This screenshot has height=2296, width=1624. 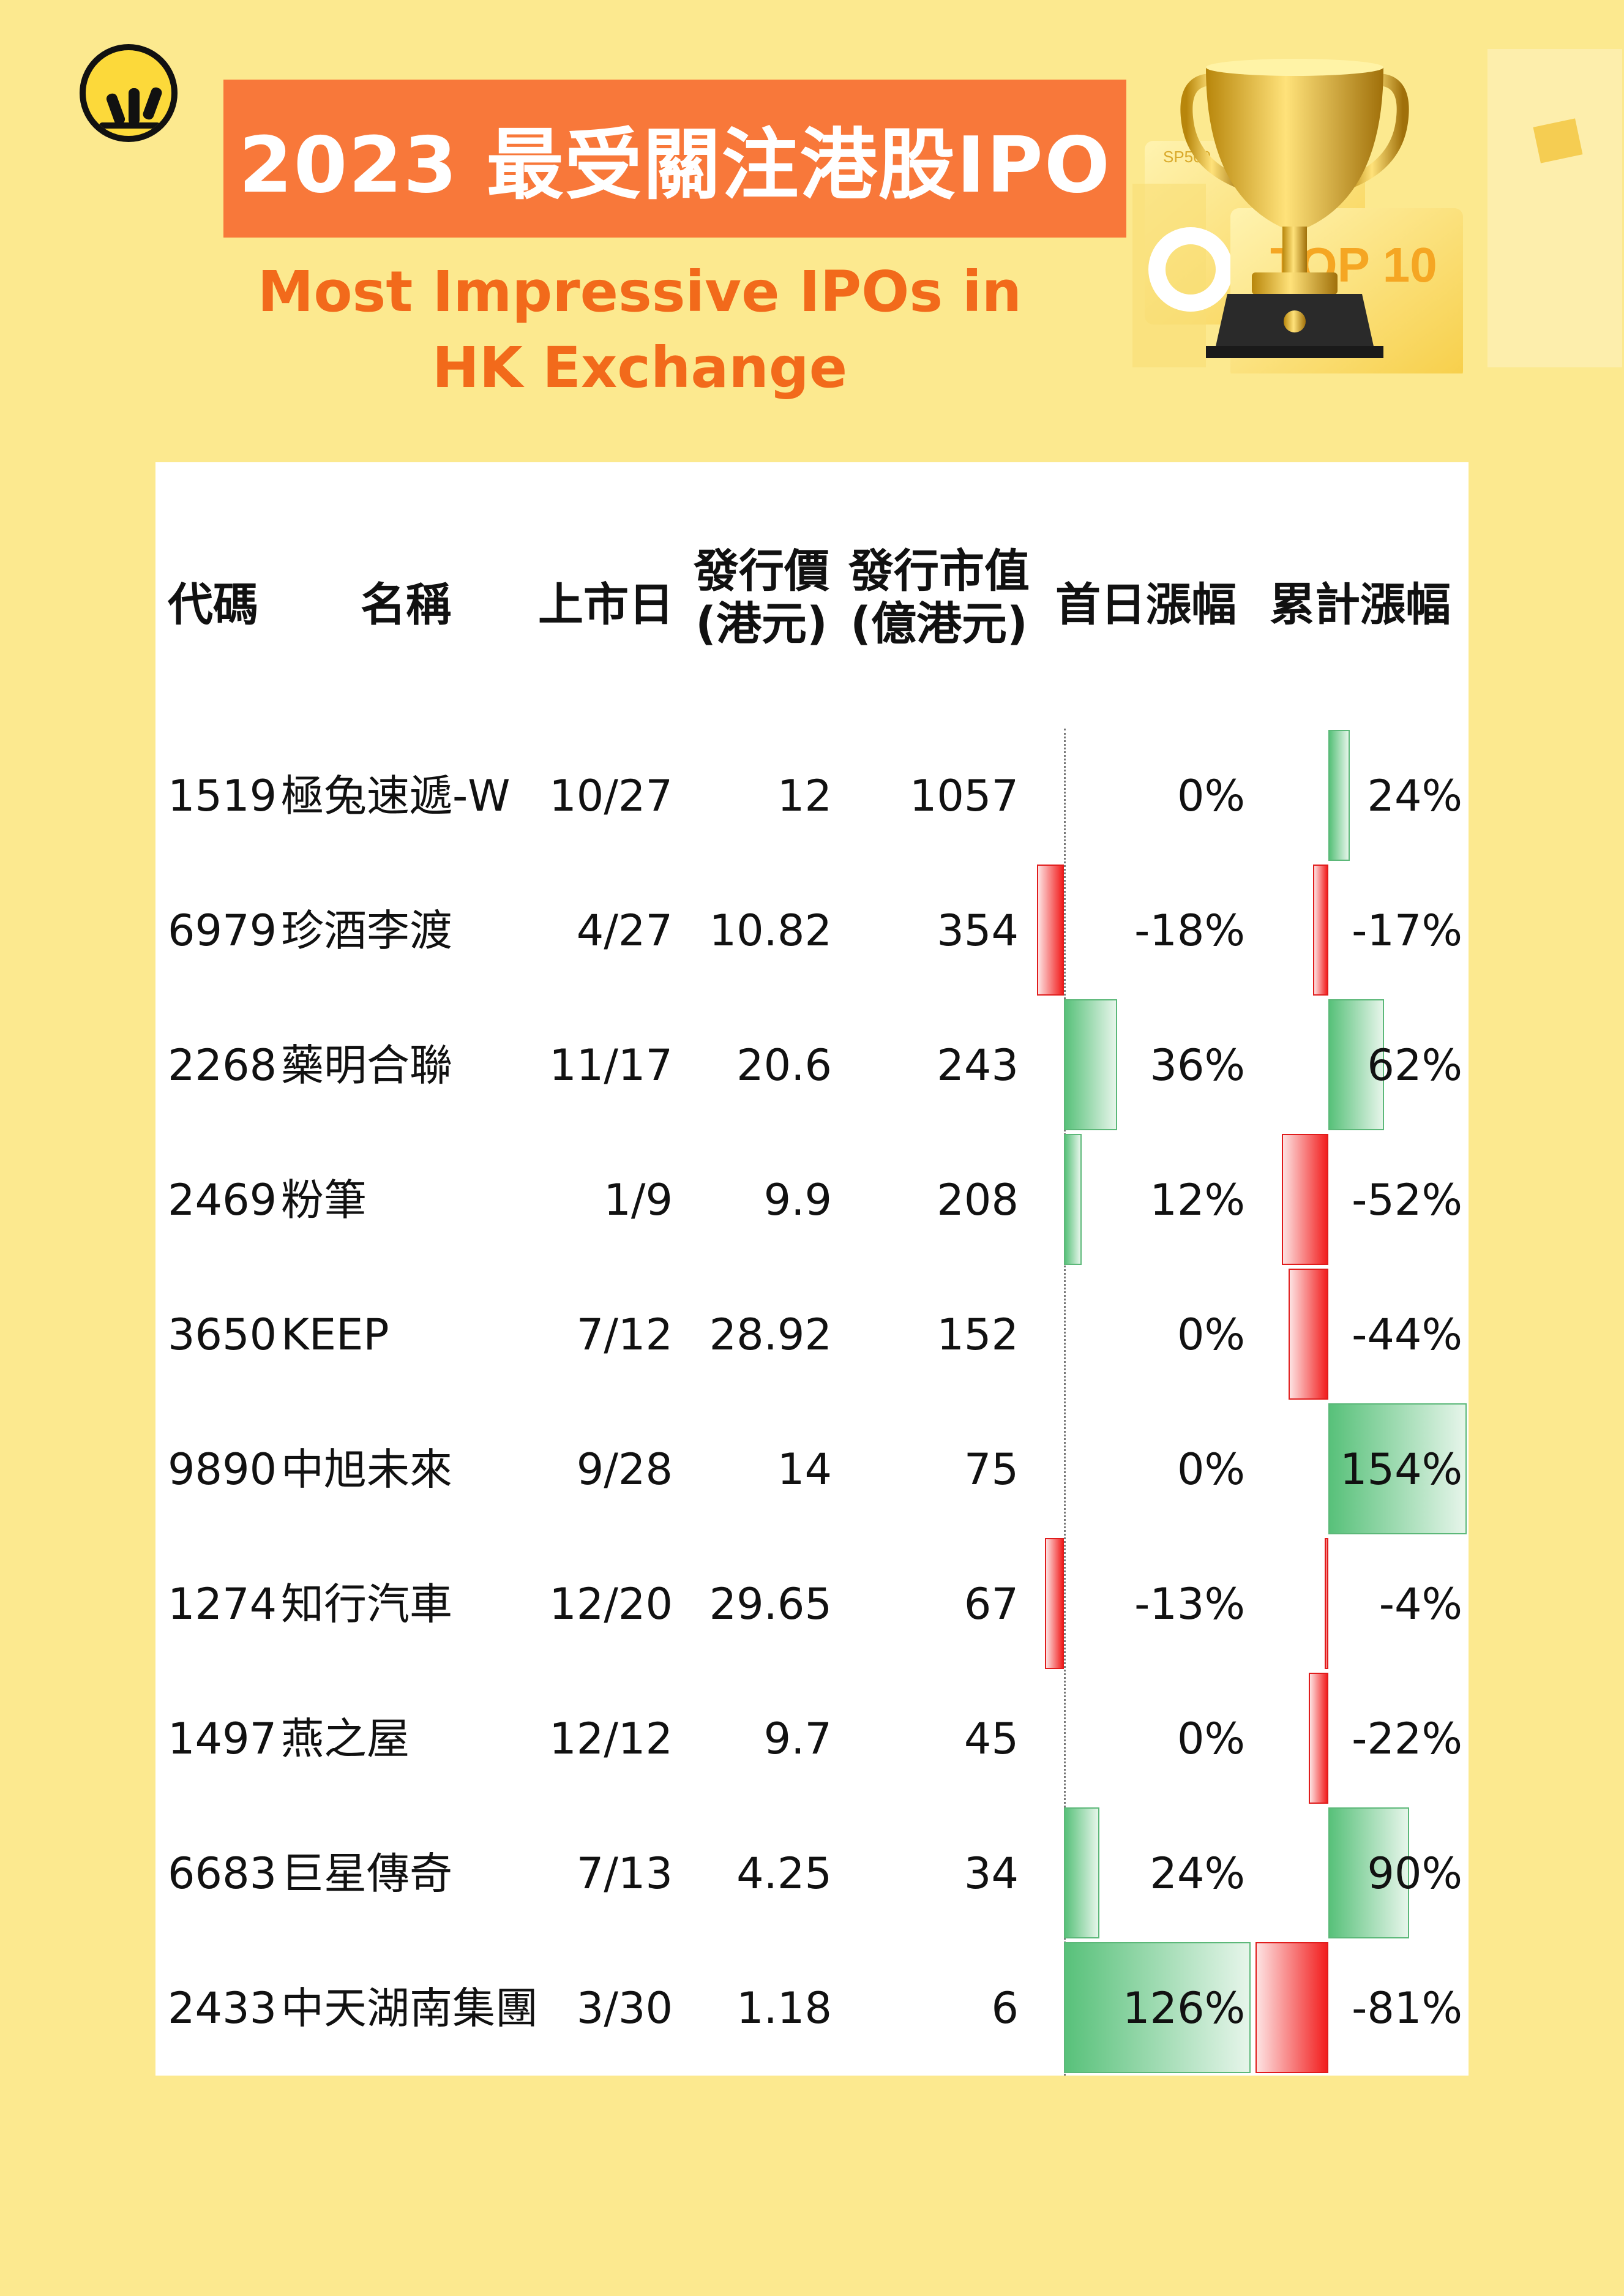 I want to click on day1-cell: -13%, so click(x=1189, y=1604).